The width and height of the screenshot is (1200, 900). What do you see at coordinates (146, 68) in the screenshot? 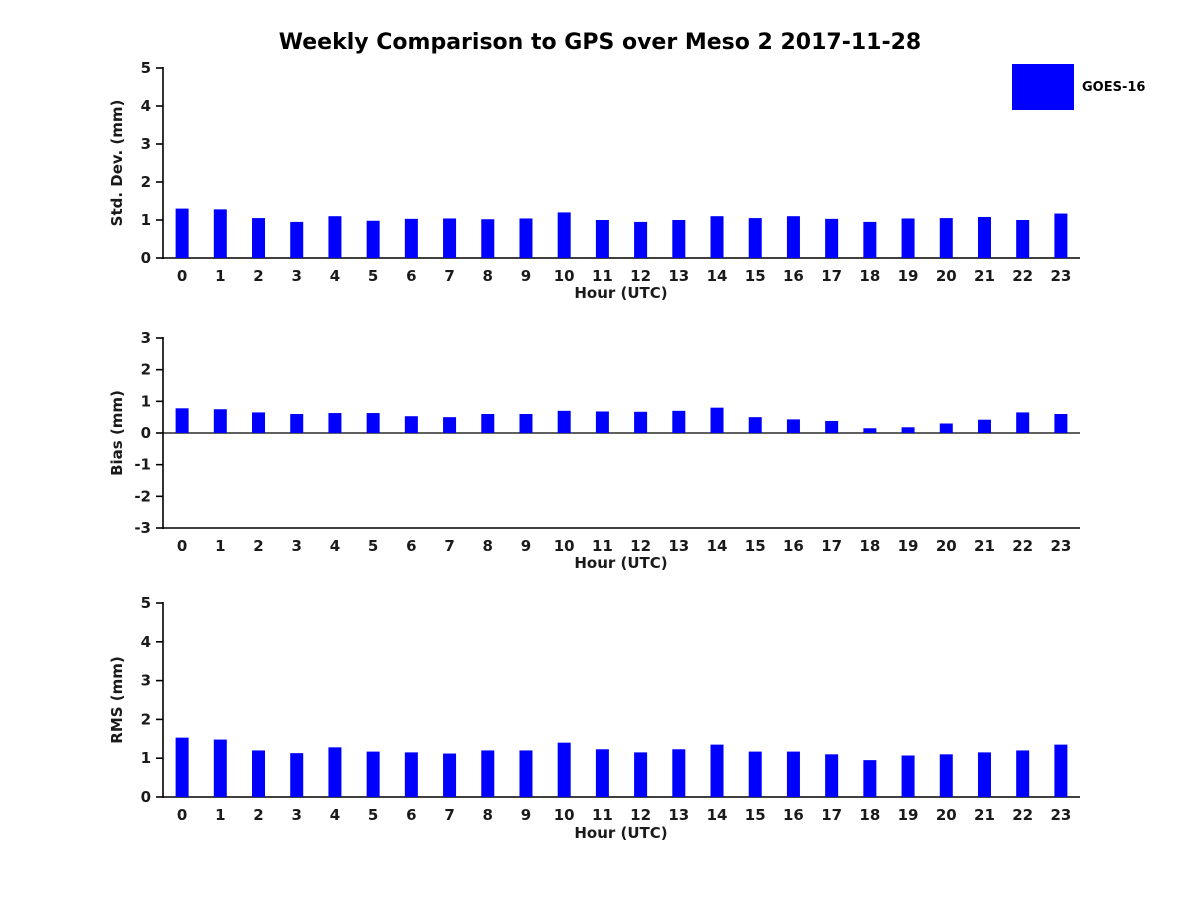
I see `y-tick-label: 5` at bounding box center [146, 68].